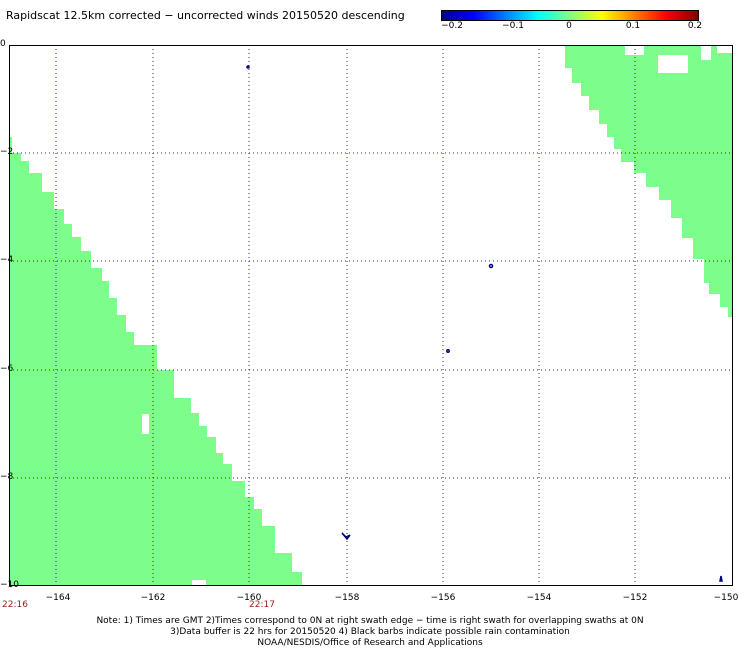 The image size is (740, 650). I want to click on x-tick-label: −154, so click(539, 598).